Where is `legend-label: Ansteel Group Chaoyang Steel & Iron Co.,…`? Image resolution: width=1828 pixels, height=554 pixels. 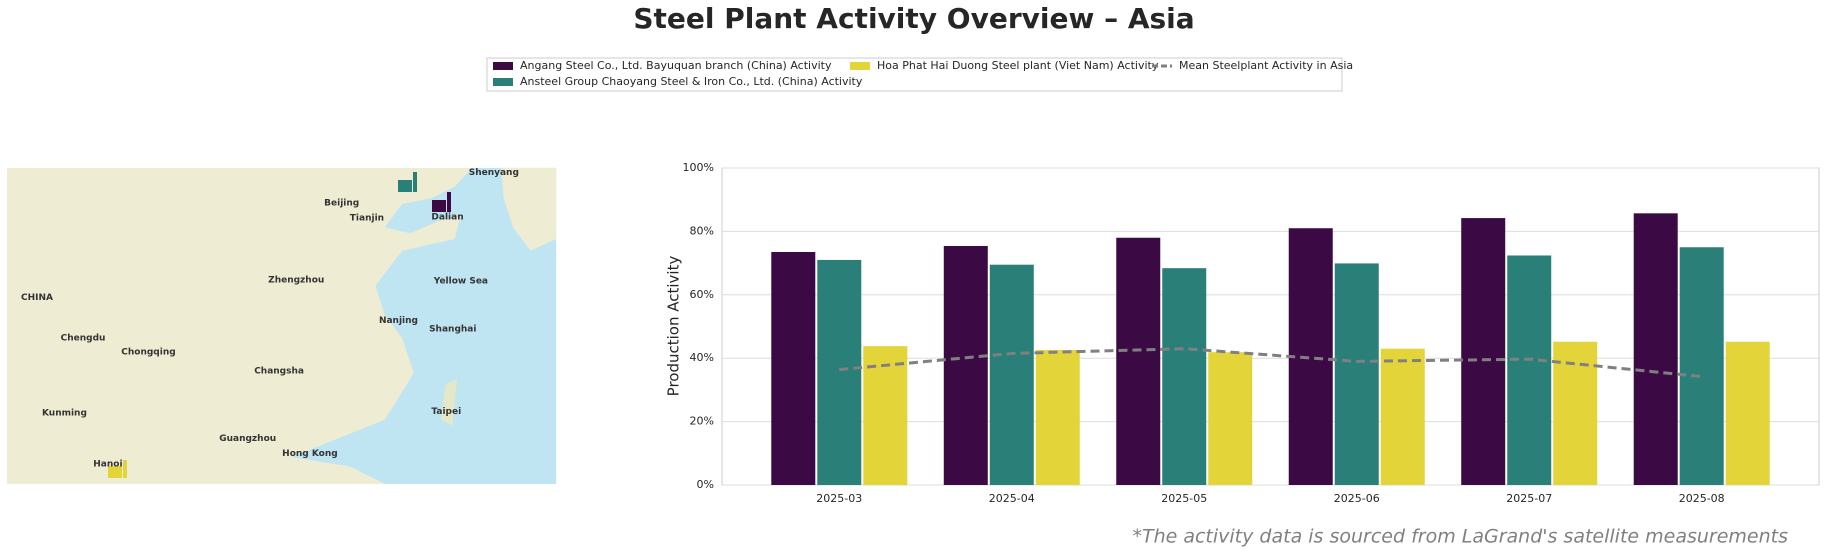
legend-label: Ansteel Group Chaoyang Steel & Iron Co.,… is located at coordinates (691, 81).